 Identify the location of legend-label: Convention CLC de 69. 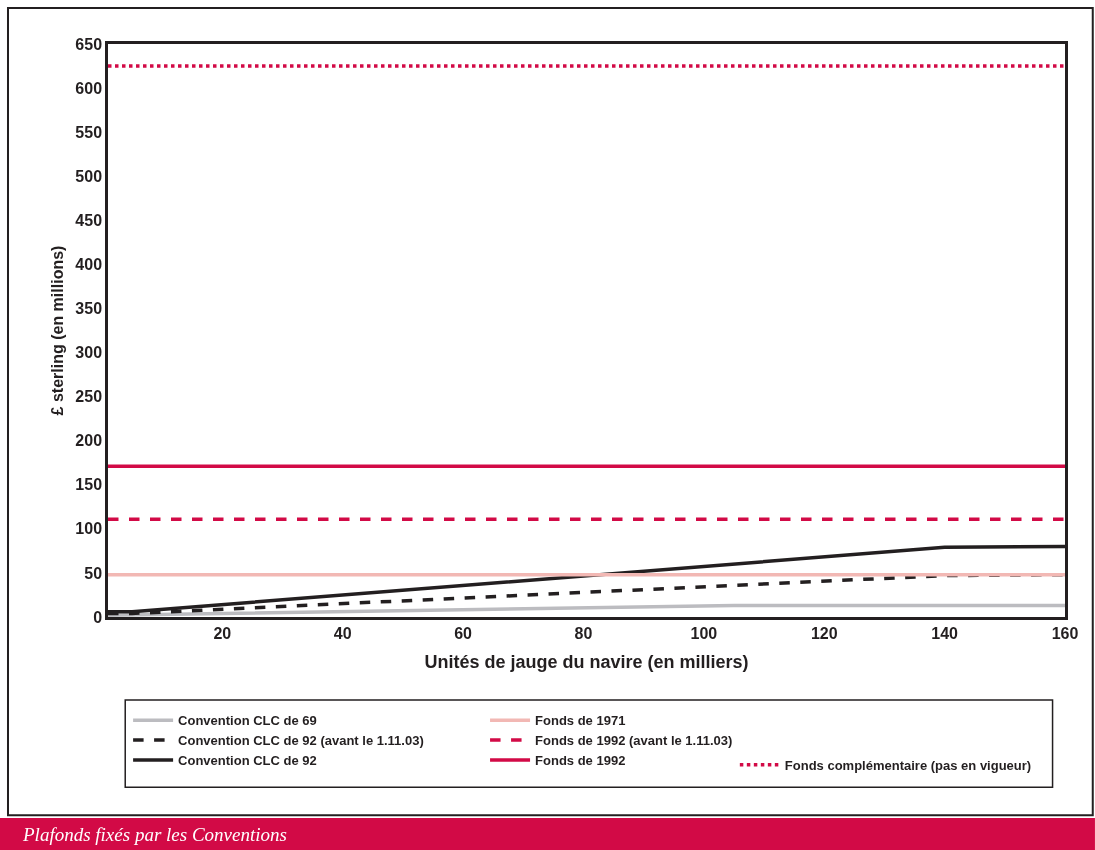
(247, 721).